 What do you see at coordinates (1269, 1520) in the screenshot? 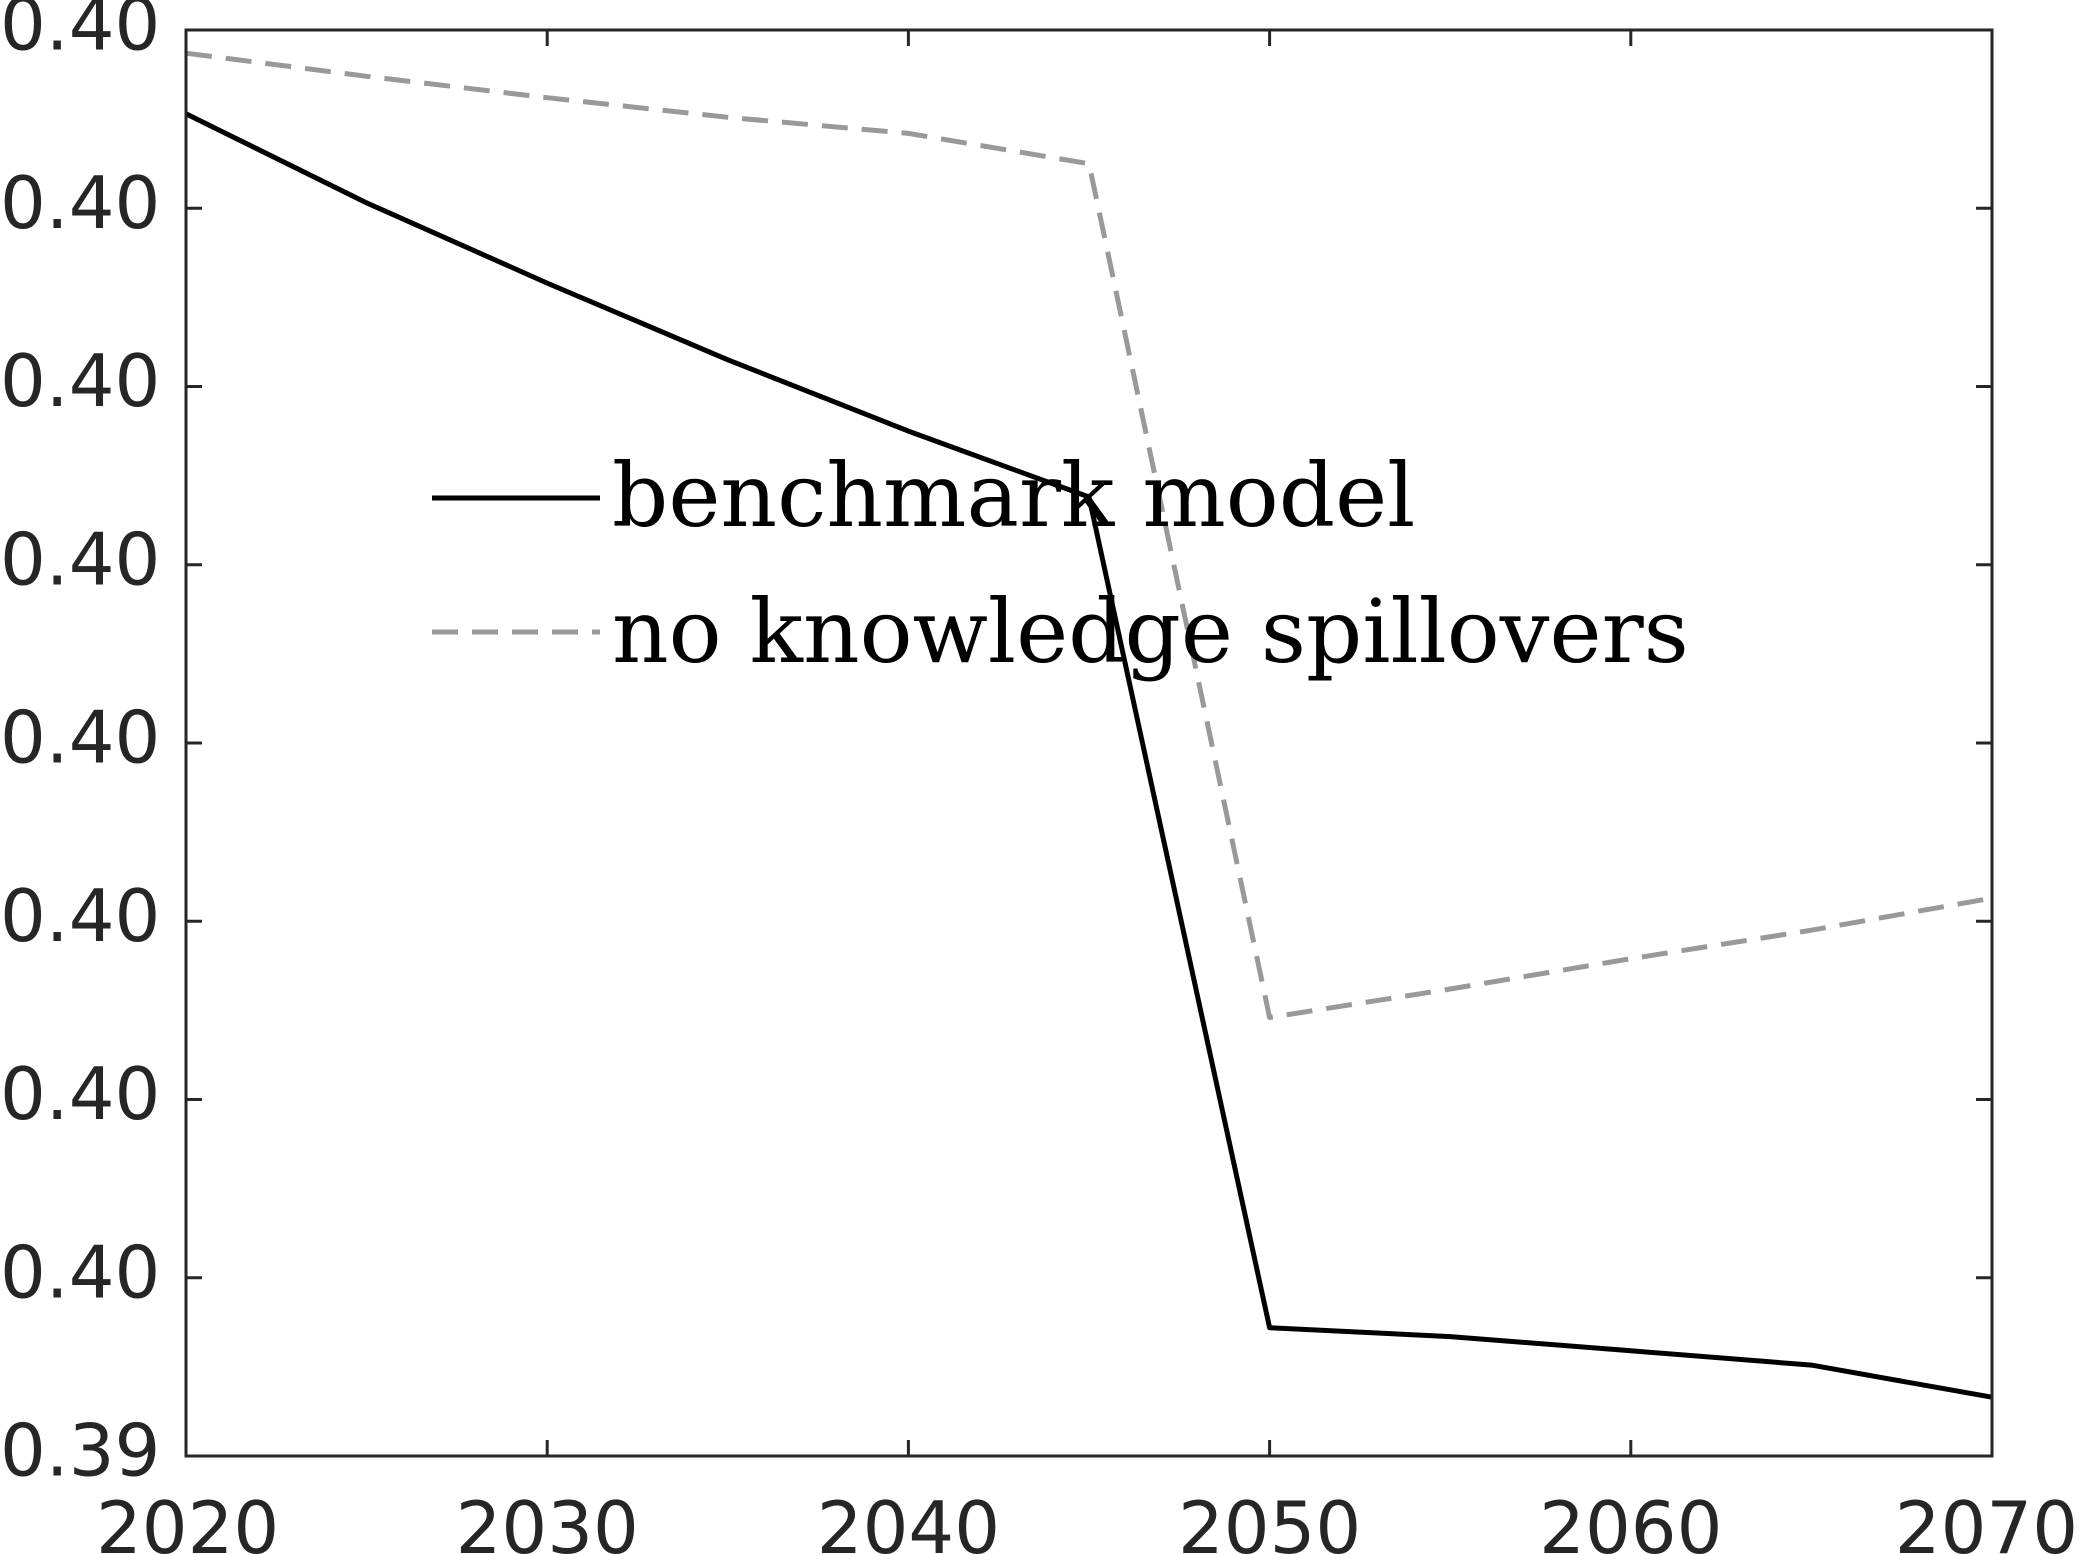
I see `x-tick-label: 2050` at bounding box center [1269, 1520].